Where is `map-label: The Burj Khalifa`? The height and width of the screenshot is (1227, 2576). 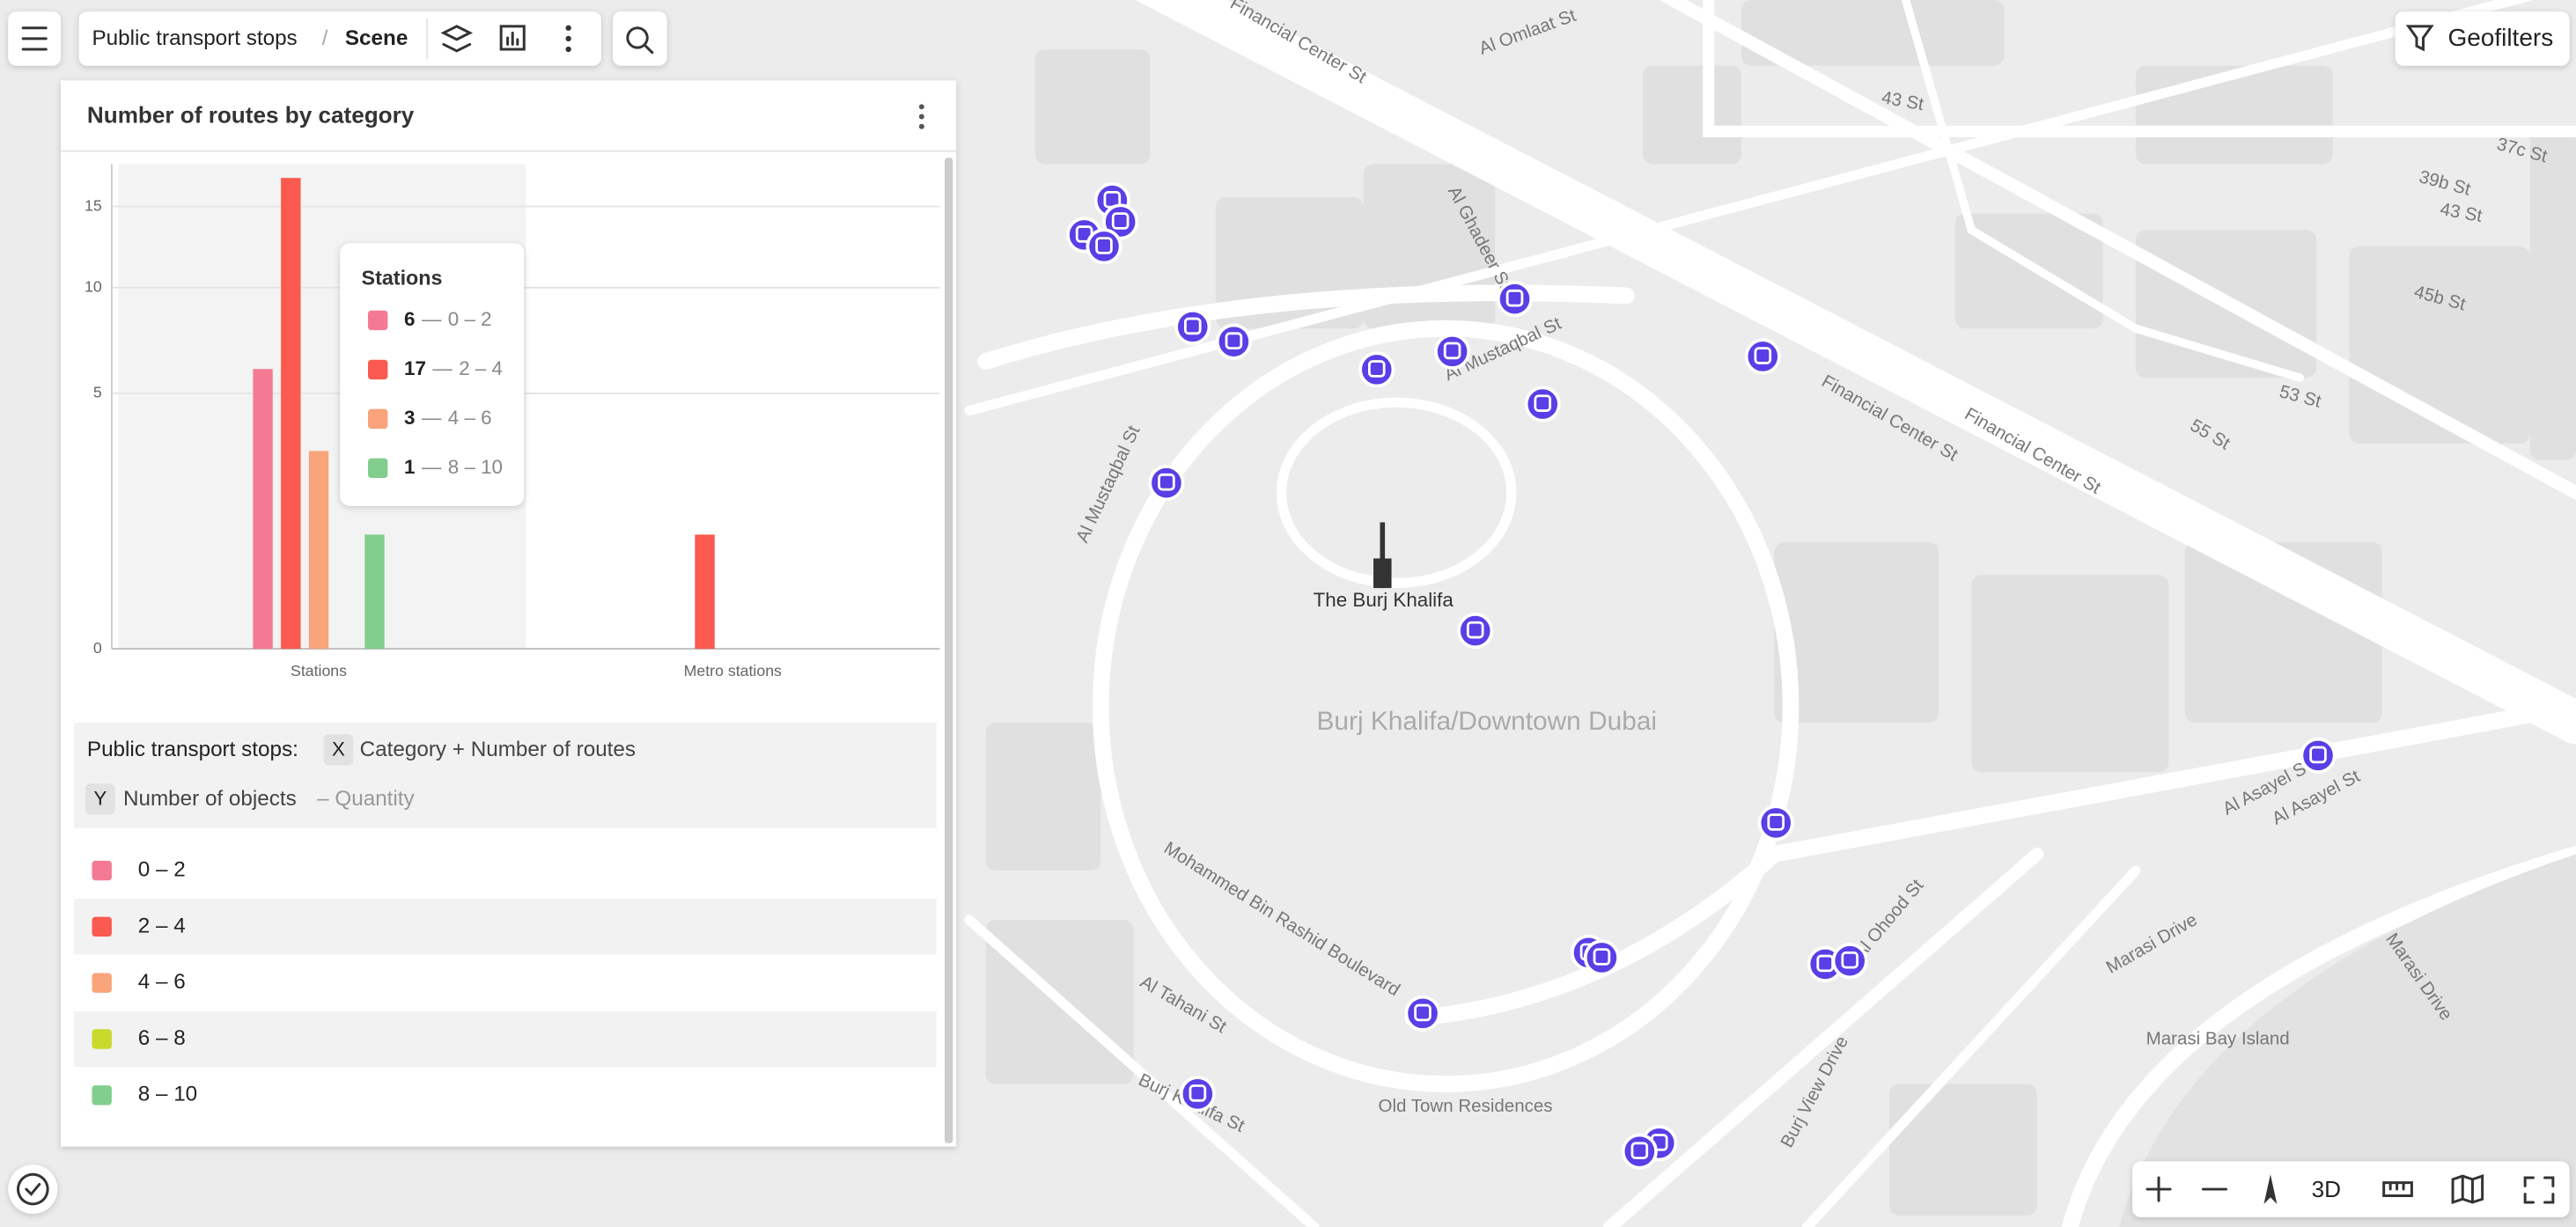
map-label: The Burj Khalifa is located at coordinates (1384, 600).